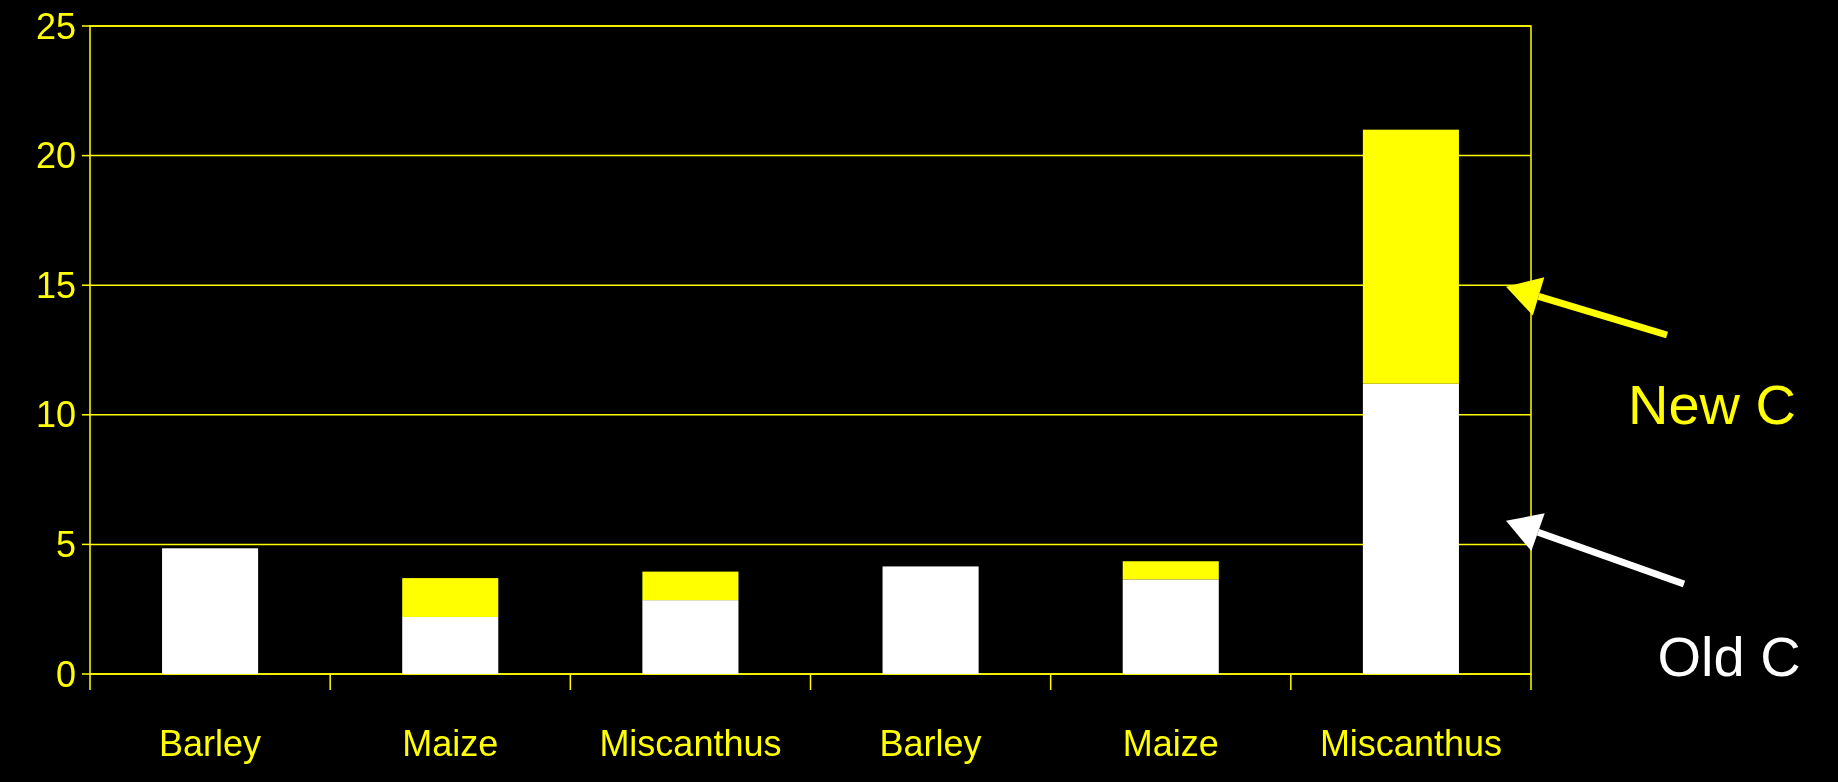 The height and width of the screenshot is (782, 1838). Describe the element at coordinates (1712, 404) in the screenshot. I see `legend-label: New C` at that location.